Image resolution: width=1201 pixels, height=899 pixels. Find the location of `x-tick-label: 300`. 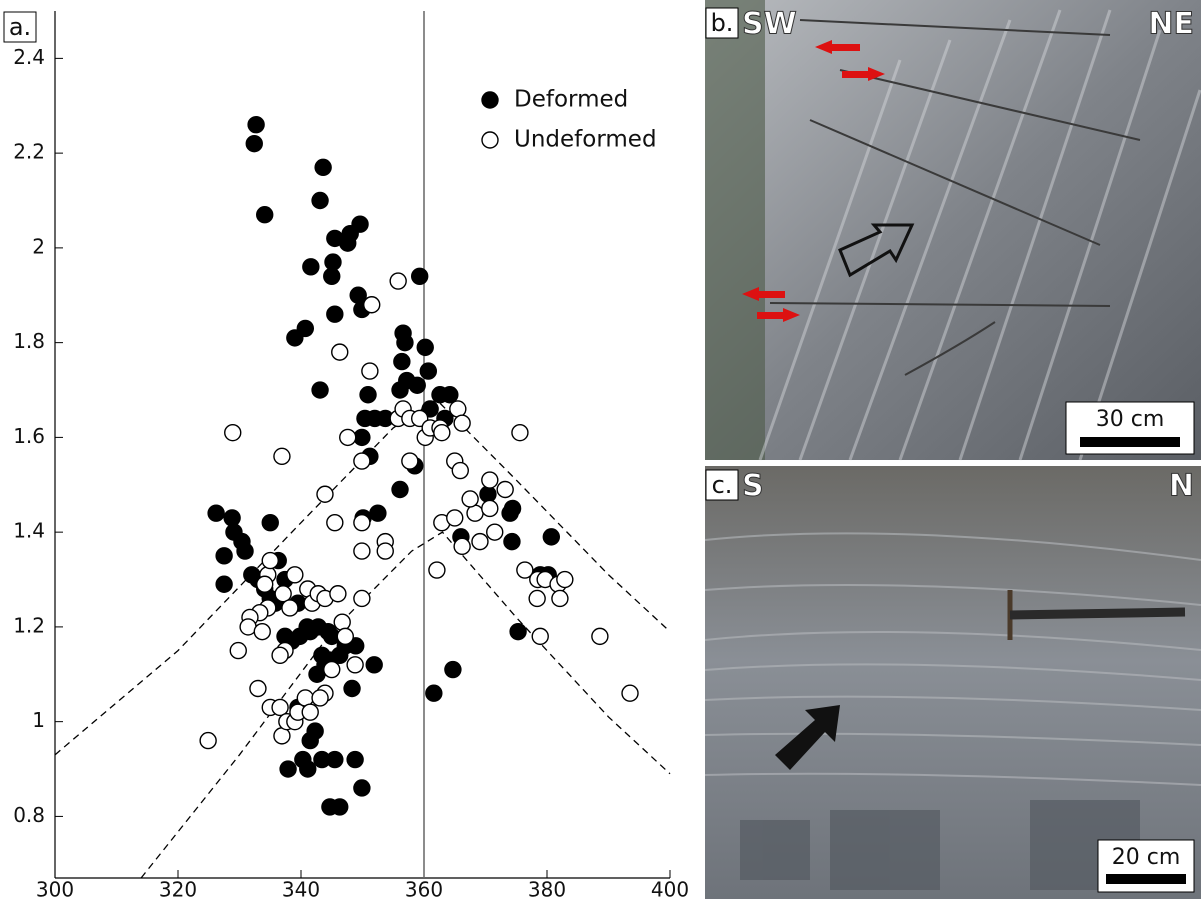

x-tick-label: 300 is located at coordinates (55, 888).